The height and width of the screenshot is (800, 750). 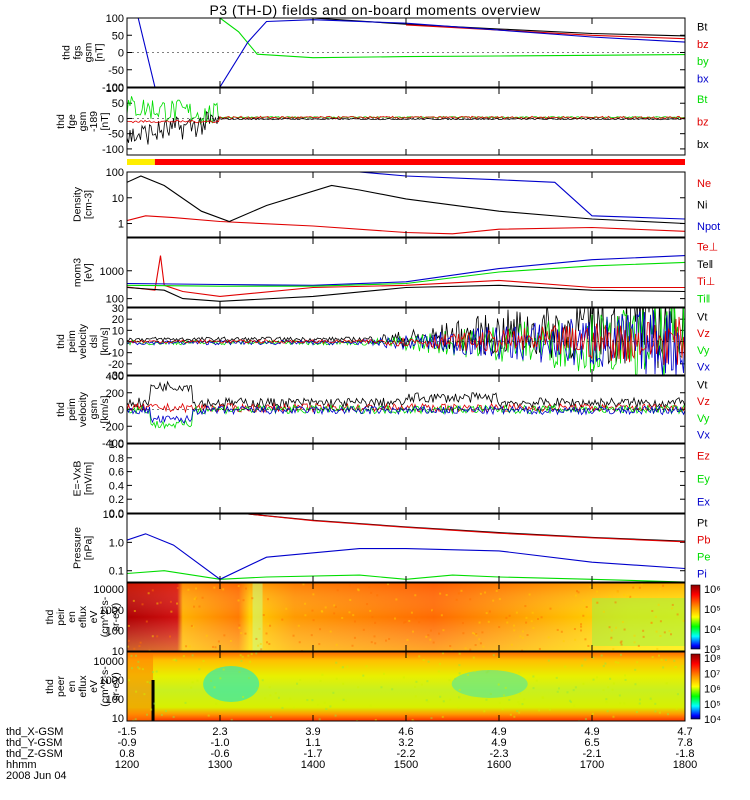 I want to click on y-tick-label: -100, so click(x=113, y=150).